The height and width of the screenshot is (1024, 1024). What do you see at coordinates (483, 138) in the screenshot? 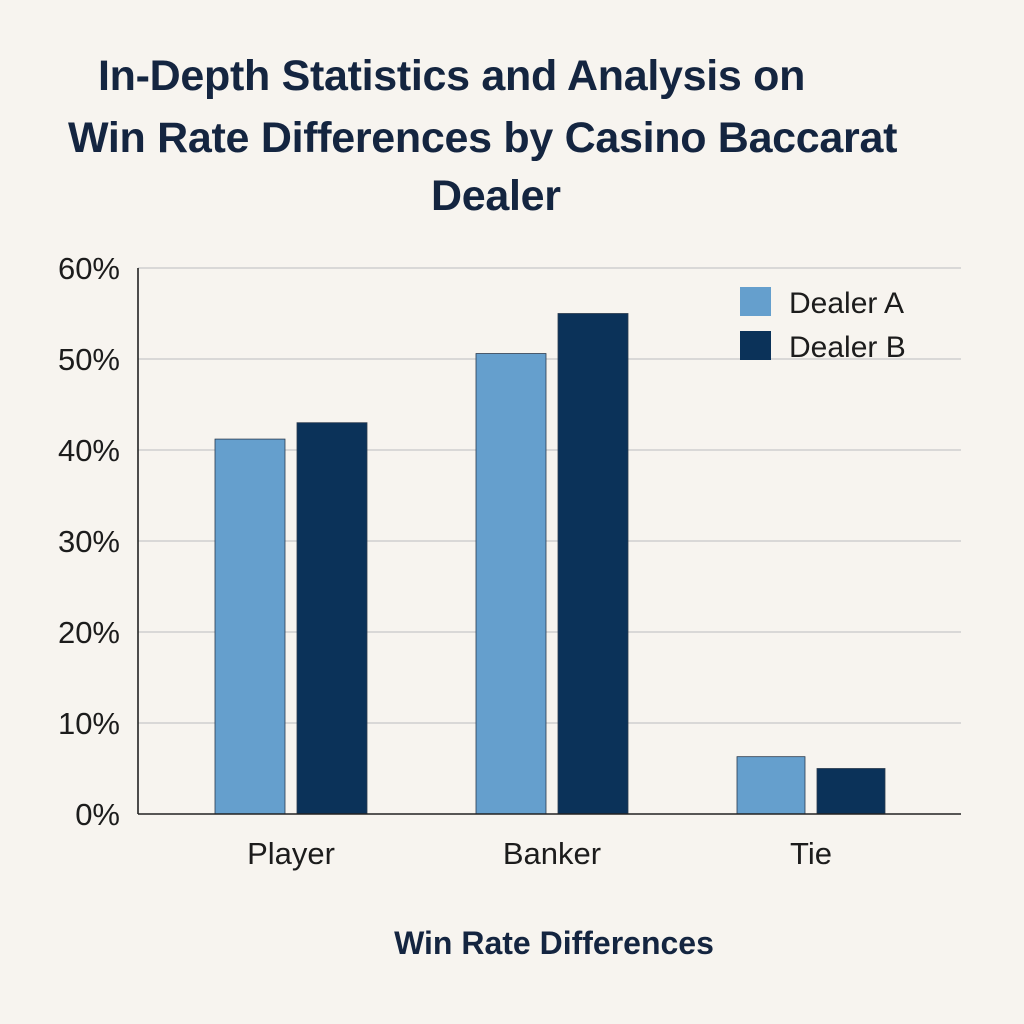
I see `chart-title-line-2: Win Rate Differences by Casino Baccarat` at bounding box center [483, 138].